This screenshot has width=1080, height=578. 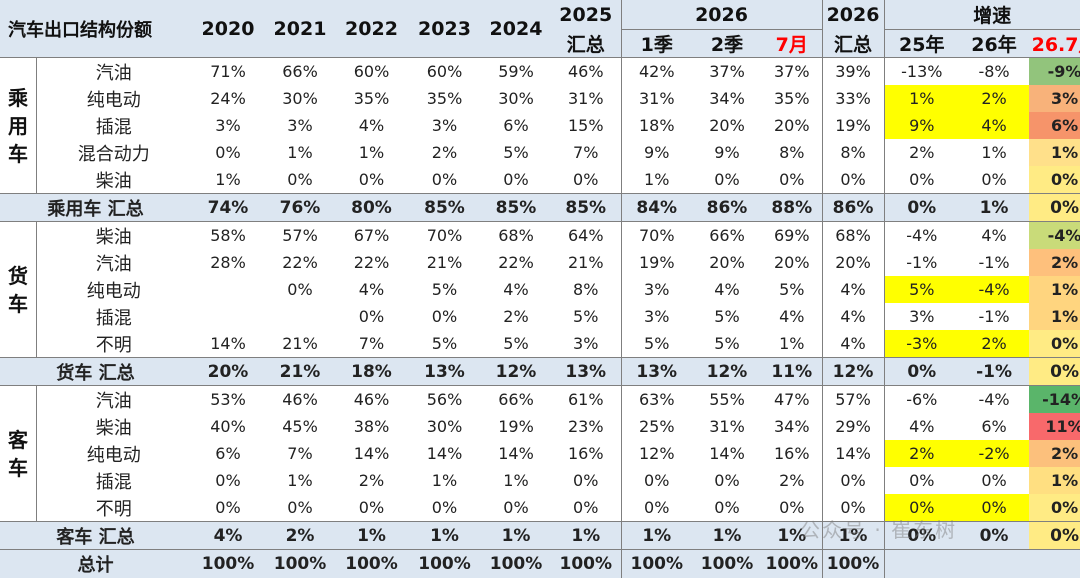 What do you see at coordinates (371, 236) in the screenshot?
I see `value-cell: 67%` at bounding box center [371, 236].